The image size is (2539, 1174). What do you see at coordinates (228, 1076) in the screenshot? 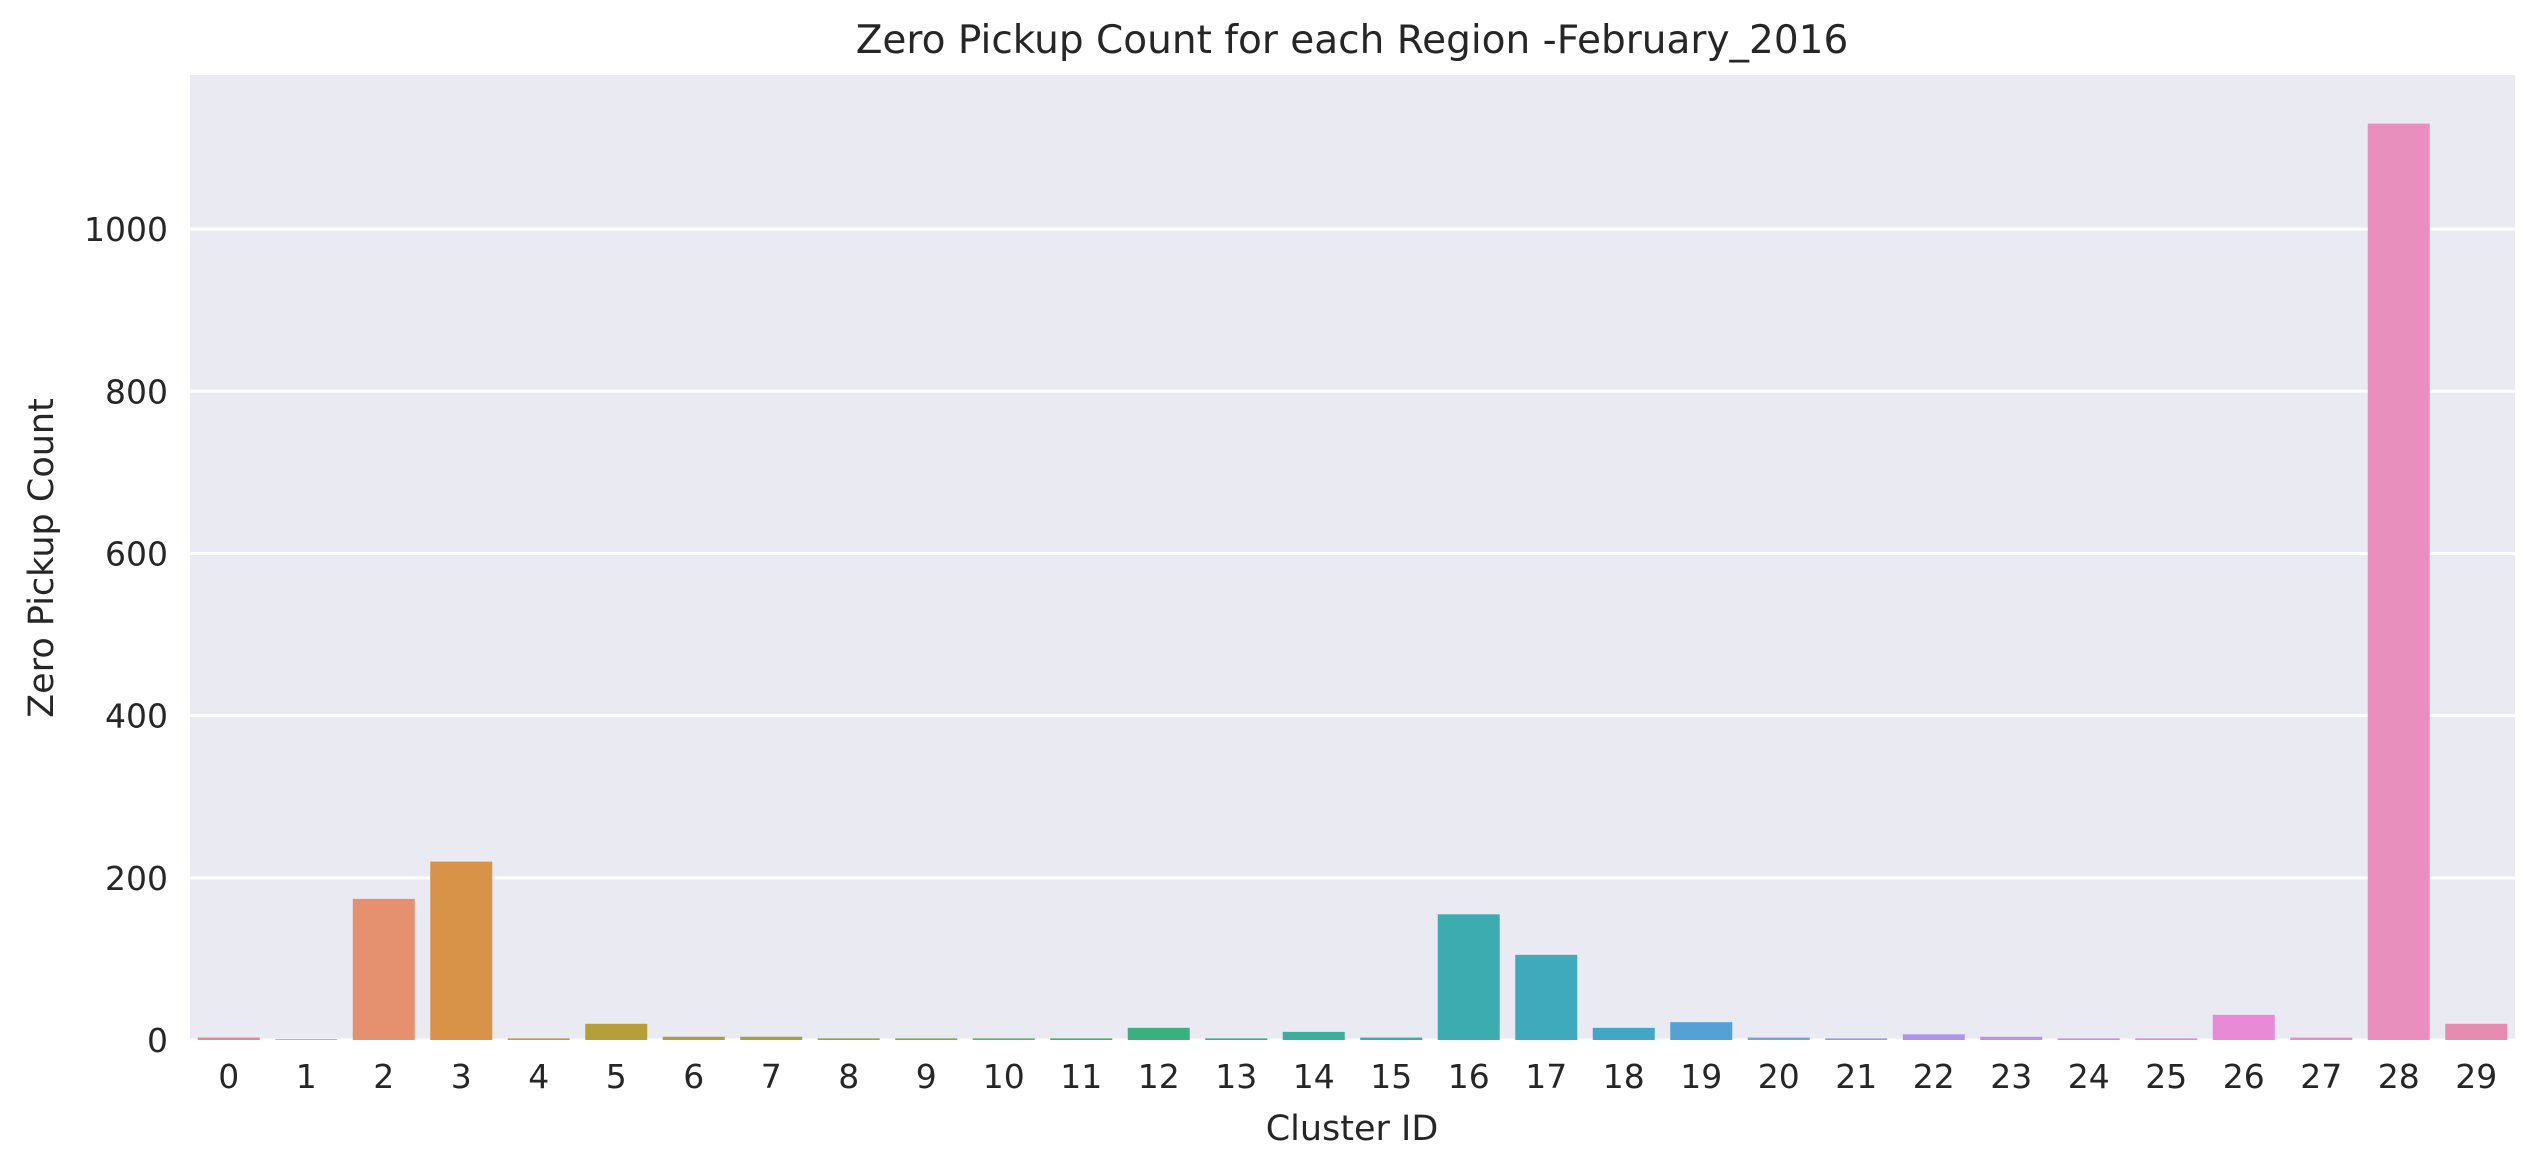
I see `x-tick-label: 0` at bounding box center [228, 1076].